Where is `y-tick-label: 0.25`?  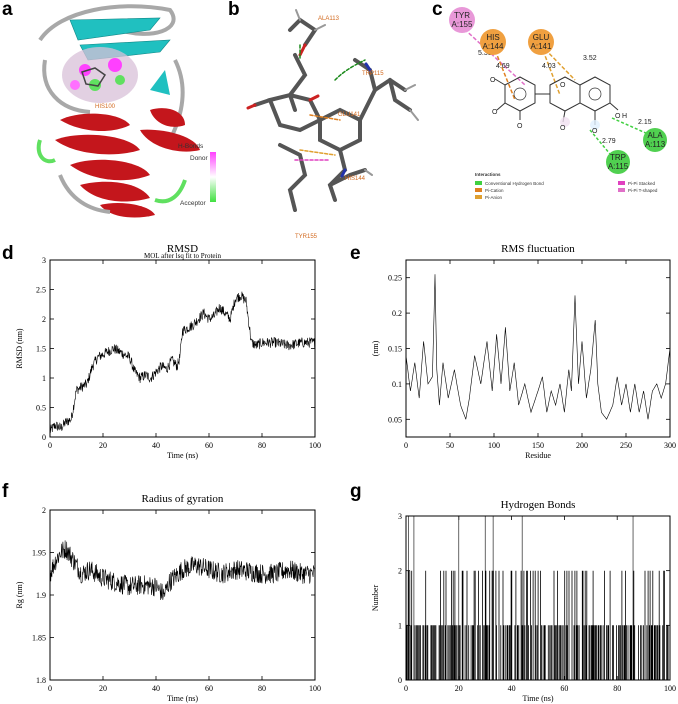
y-tick-label: 0.25 is located at coordinates (395, 278).